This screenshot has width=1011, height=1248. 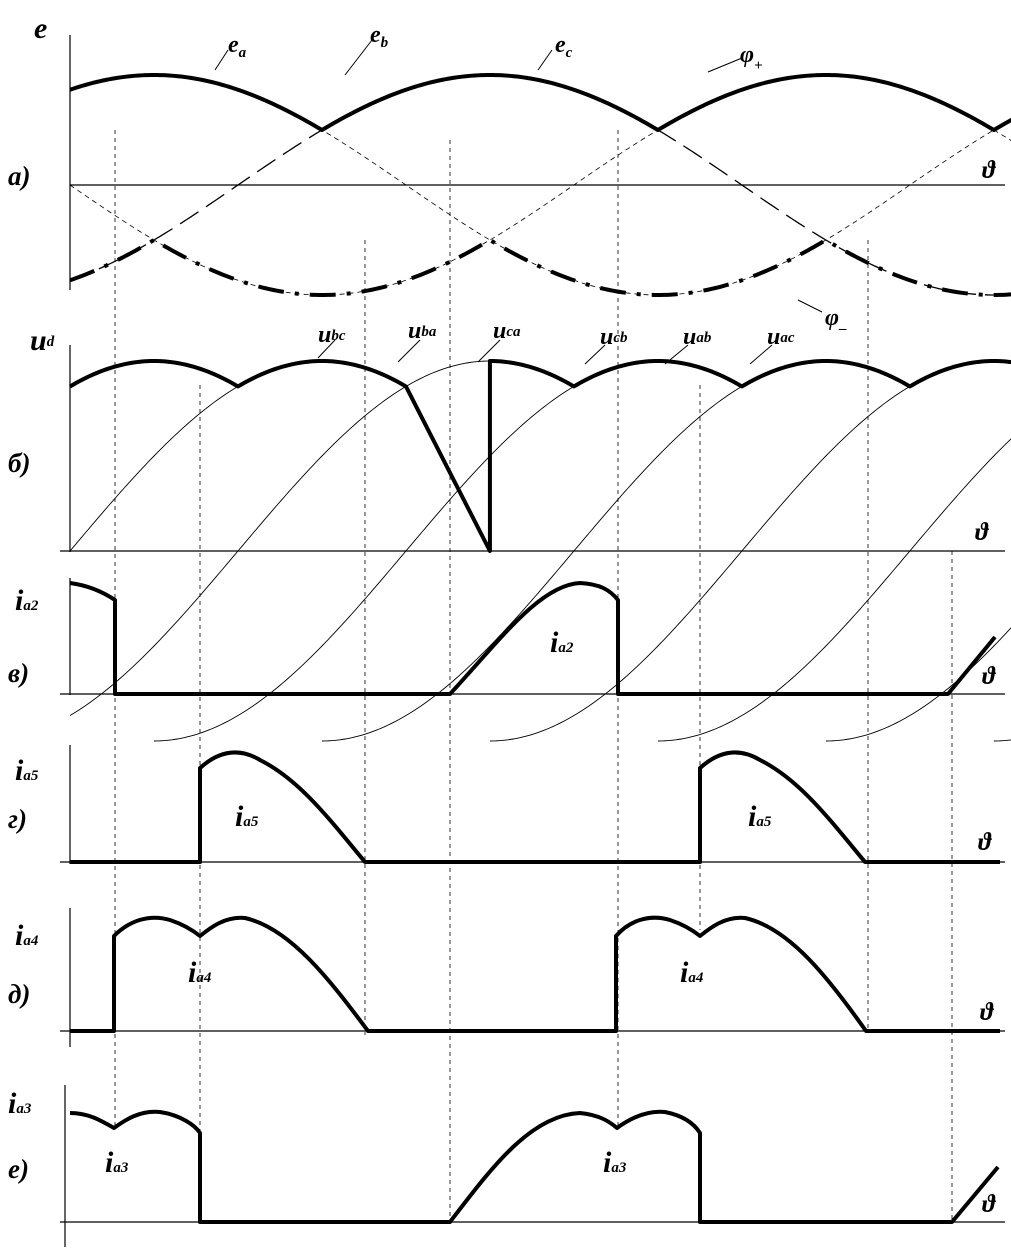 I want to click on ia5-curve-label-2: ia5, so click(x=760, y=816).